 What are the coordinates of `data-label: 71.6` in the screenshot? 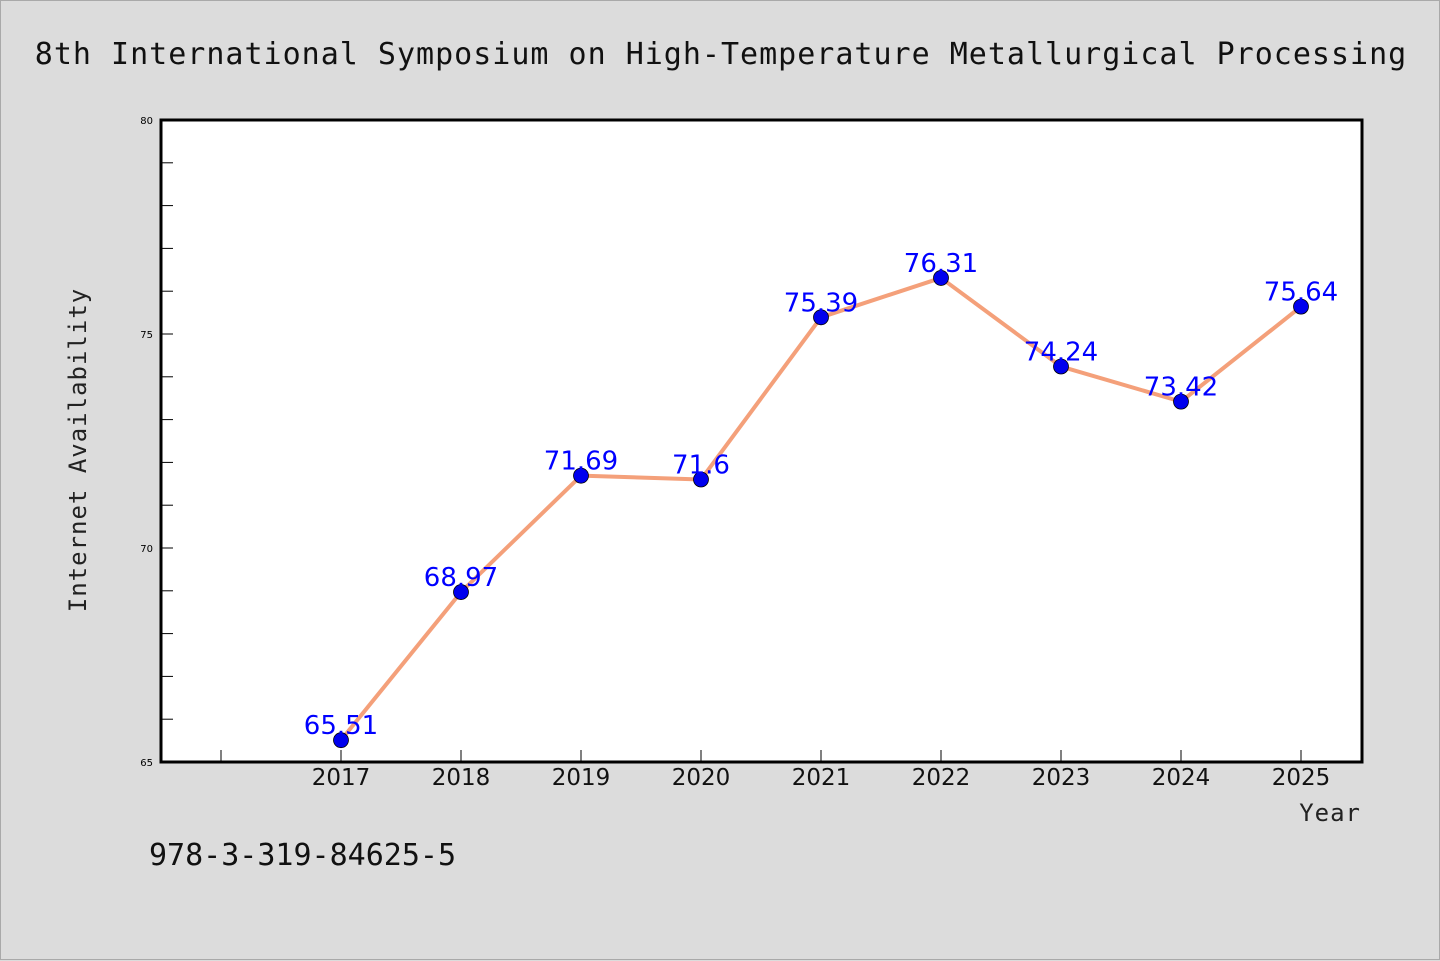 It's located at (701, 466).